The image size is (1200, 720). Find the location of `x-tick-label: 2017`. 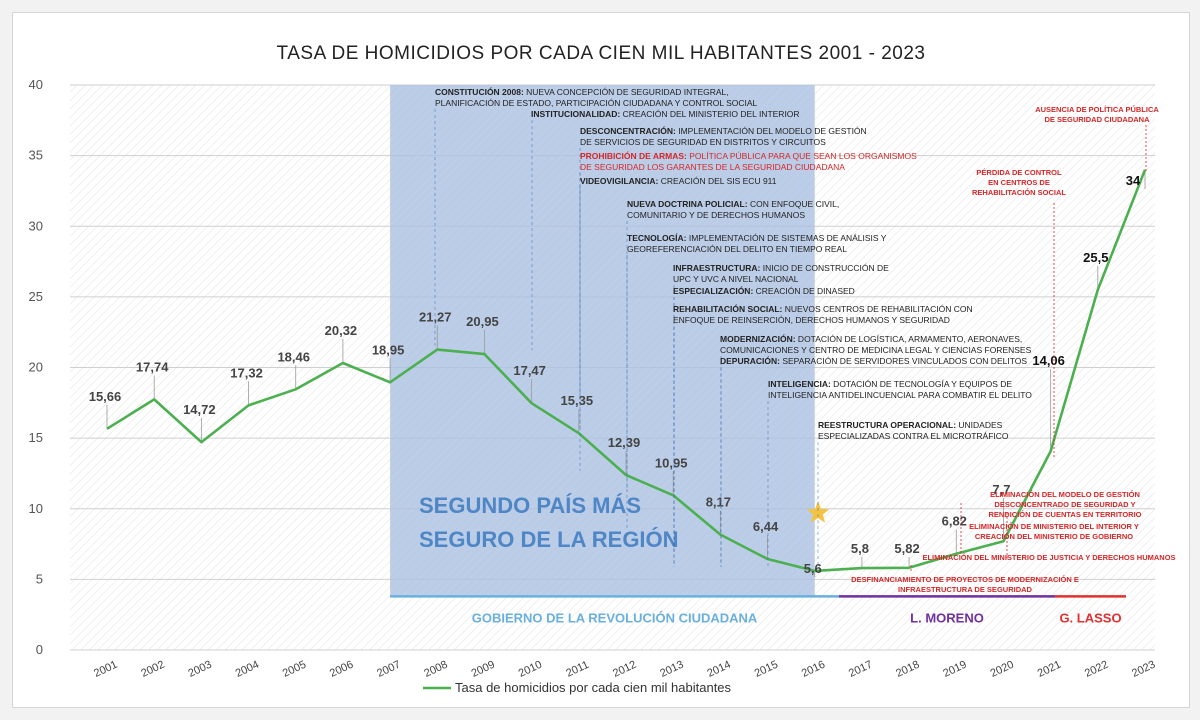

x-tick-label: 2017 is located at coordinates (860, 669).